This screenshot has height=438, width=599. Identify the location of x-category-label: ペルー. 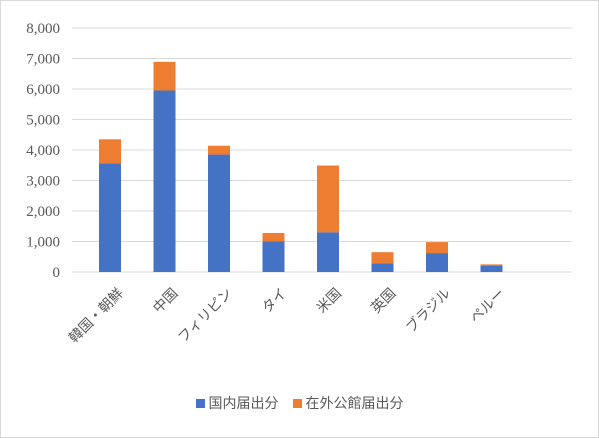
(487, 306).